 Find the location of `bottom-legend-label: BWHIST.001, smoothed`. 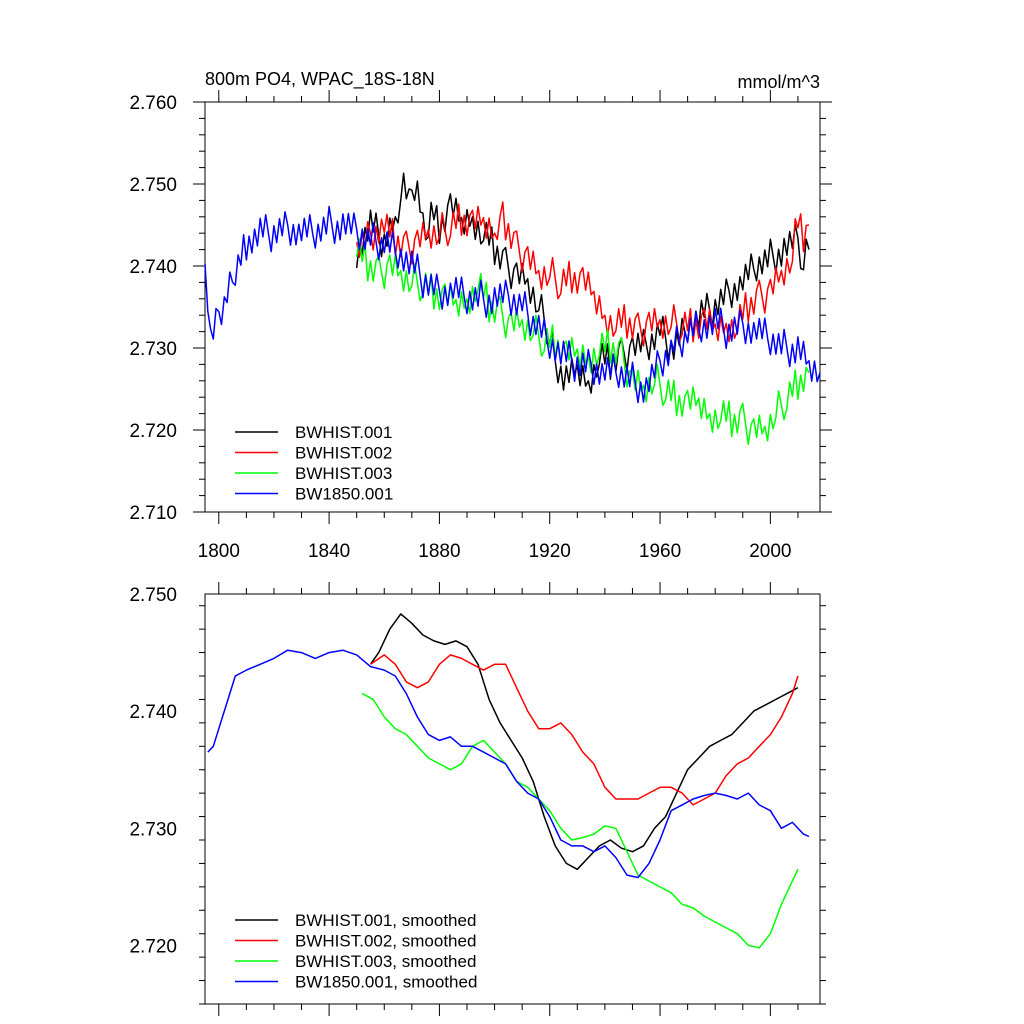

bottom-legend-label: BWHIST.001, smoothed is located at coordinates (385, 920).